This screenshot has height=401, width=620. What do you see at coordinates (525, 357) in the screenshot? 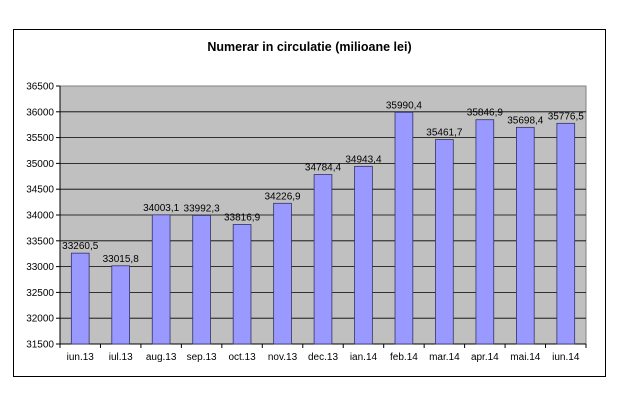
I see `x-tick-label: mai.14` at bounding box center [525, 357].